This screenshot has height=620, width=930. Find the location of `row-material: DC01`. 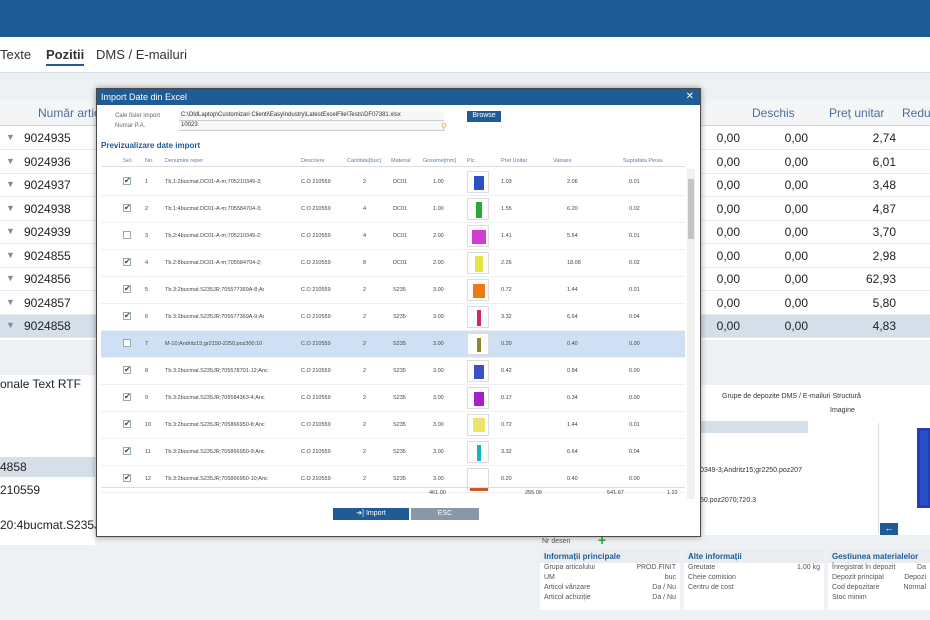

row-material: DC01 is located at coordinates (400, 182).